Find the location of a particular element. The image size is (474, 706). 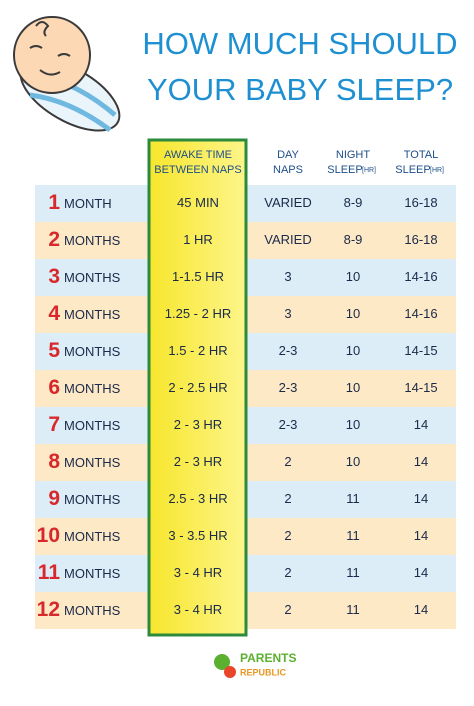

awake-time: 1.5 - 2 HR is located at coordinates (197, 350).